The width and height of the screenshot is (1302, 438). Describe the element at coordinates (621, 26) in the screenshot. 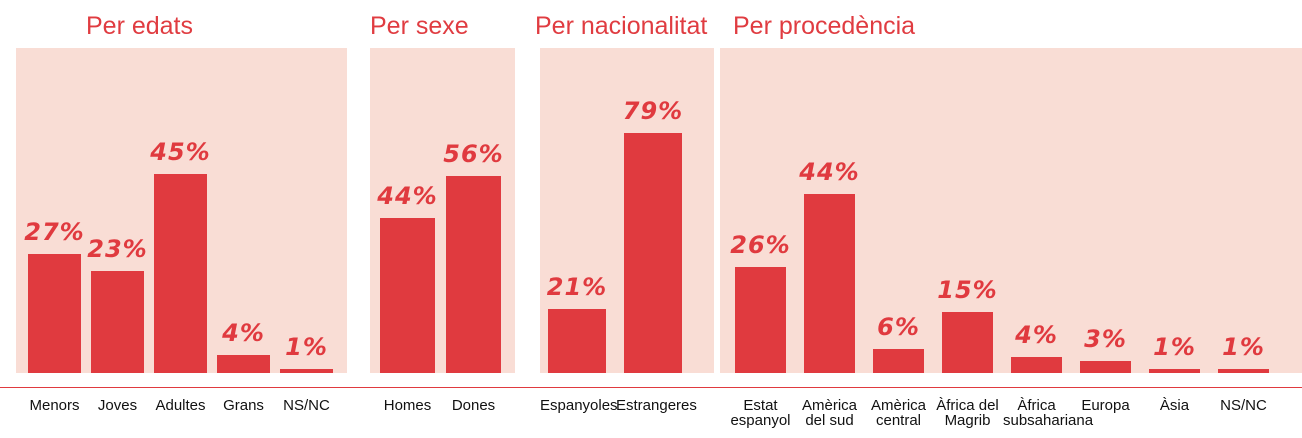

I see `chart-title: Per nacionalitat` at that location.